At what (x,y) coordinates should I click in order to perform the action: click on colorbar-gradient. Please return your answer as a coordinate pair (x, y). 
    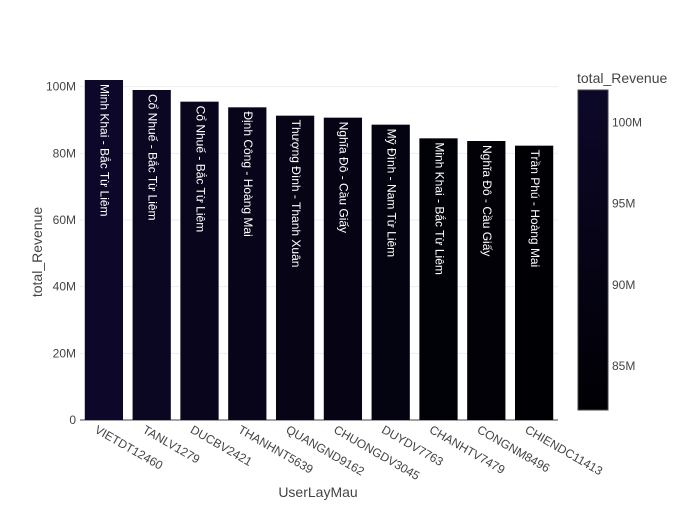
    Looking at the image, I should click on (593, 250).